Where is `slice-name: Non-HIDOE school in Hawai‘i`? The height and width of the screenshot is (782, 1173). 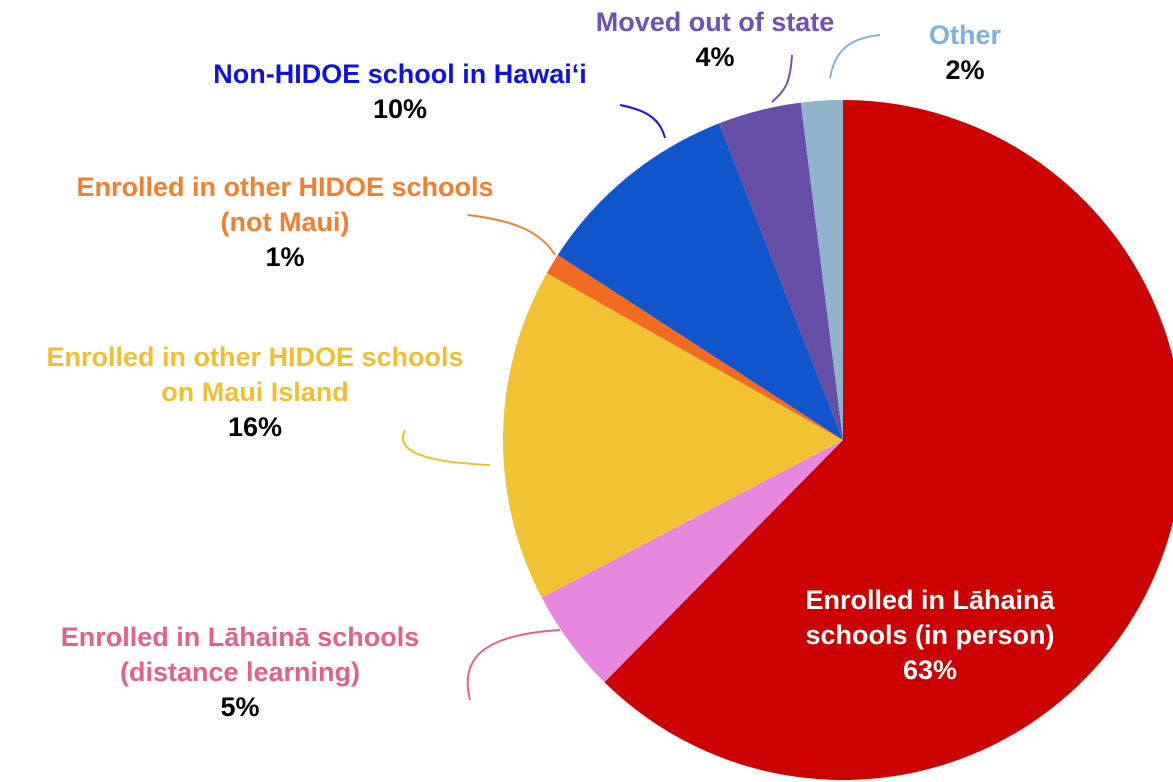
slice-name: Non-HIDOE school in Hawai‘i is located at coordinates (400, 74).